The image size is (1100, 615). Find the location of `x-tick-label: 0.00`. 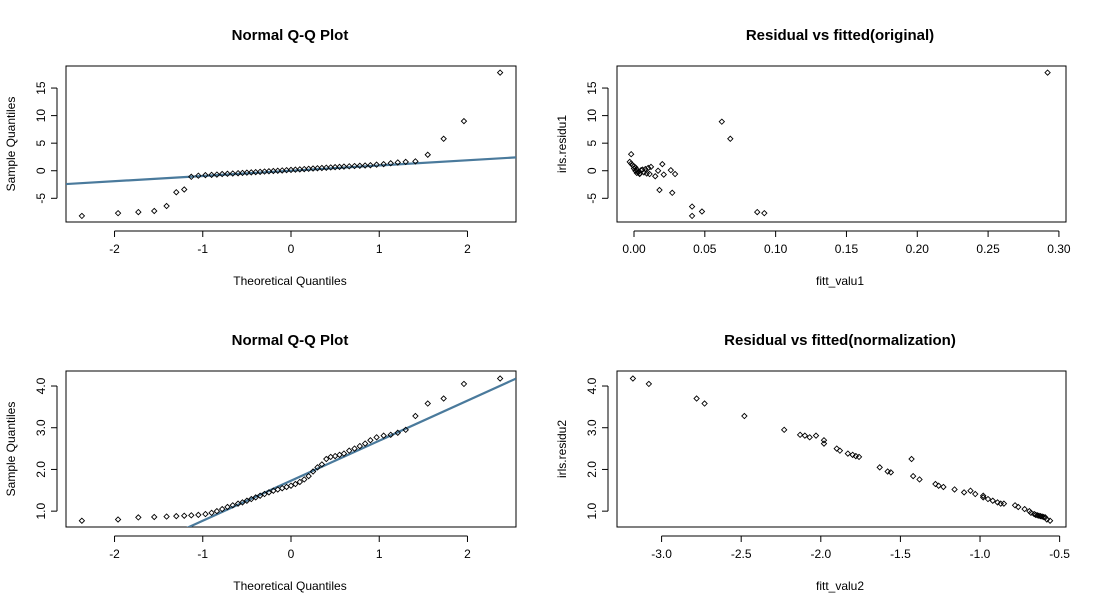

x-tick-label: 0.00 is located at coordinates (634, 249).